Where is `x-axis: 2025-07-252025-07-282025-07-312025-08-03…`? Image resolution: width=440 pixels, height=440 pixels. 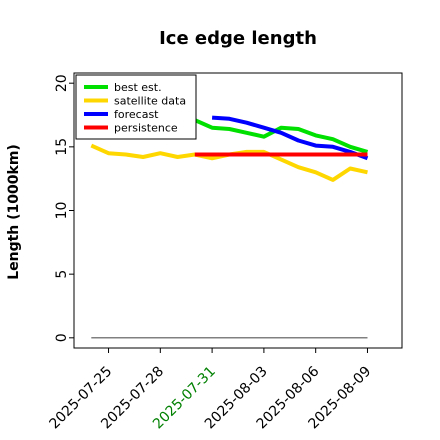
x-axis: 2025-07-252025-07-282025-07-312025-08-03… is located at coordinates (210, 390).